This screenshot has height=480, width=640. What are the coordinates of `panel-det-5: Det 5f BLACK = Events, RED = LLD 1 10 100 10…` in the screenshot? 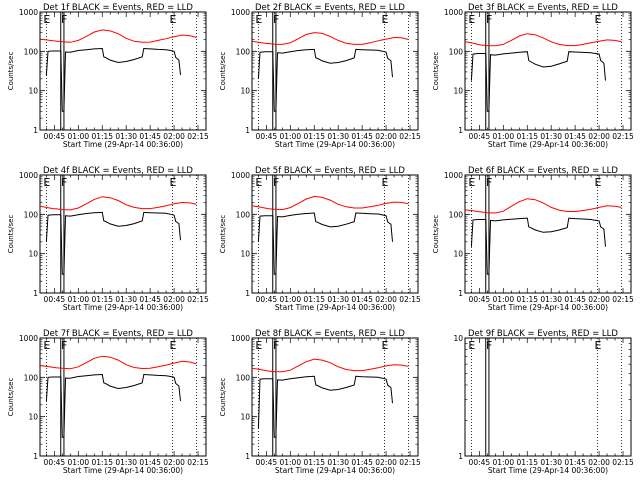 It's located at (320, 239).